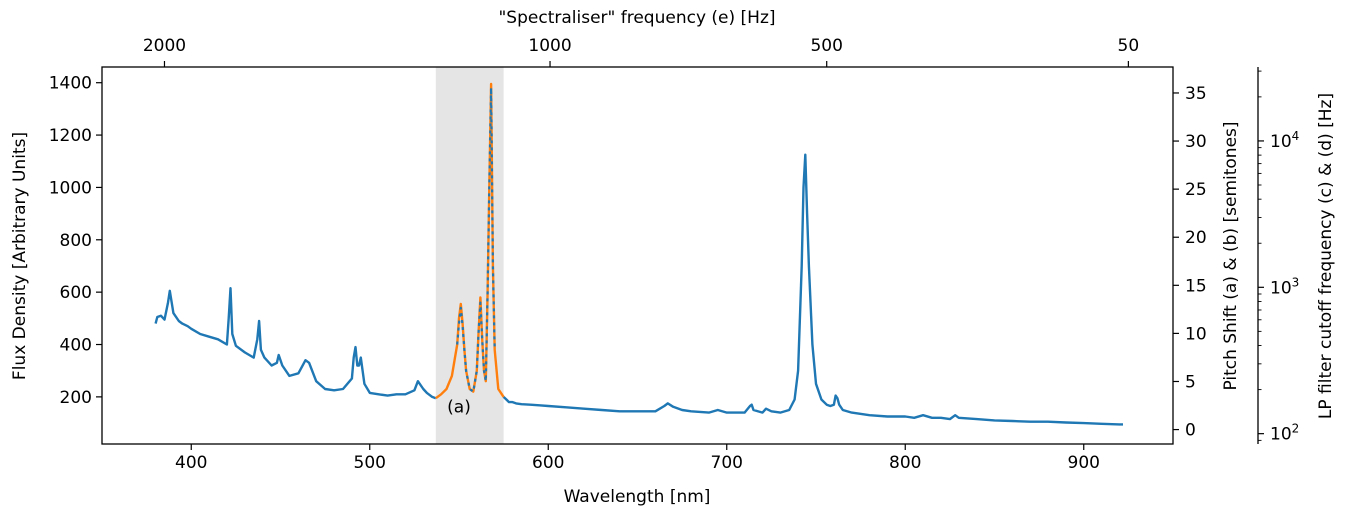 The height and width of the screenshot is (508, 1349). I want to click on cutoff-tick-label: 10⁴, so click(1284, 140).